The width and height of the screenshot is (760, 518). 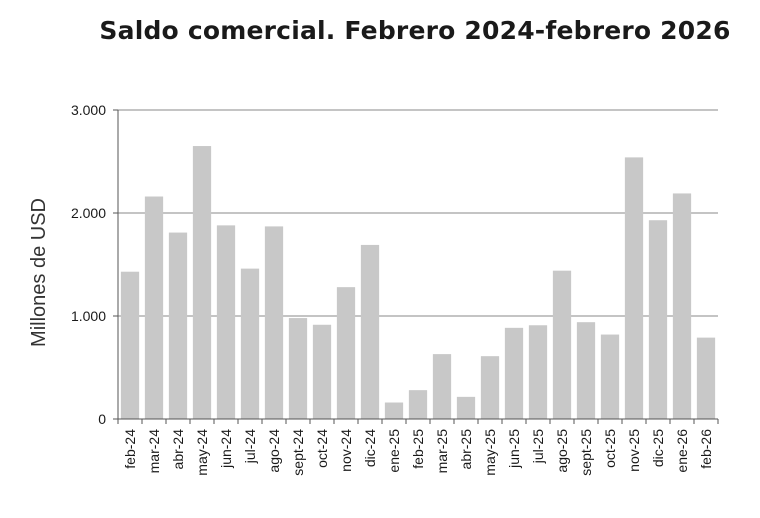 I want to click on x-tick-label: nov-24, so click(x=346, y=450).